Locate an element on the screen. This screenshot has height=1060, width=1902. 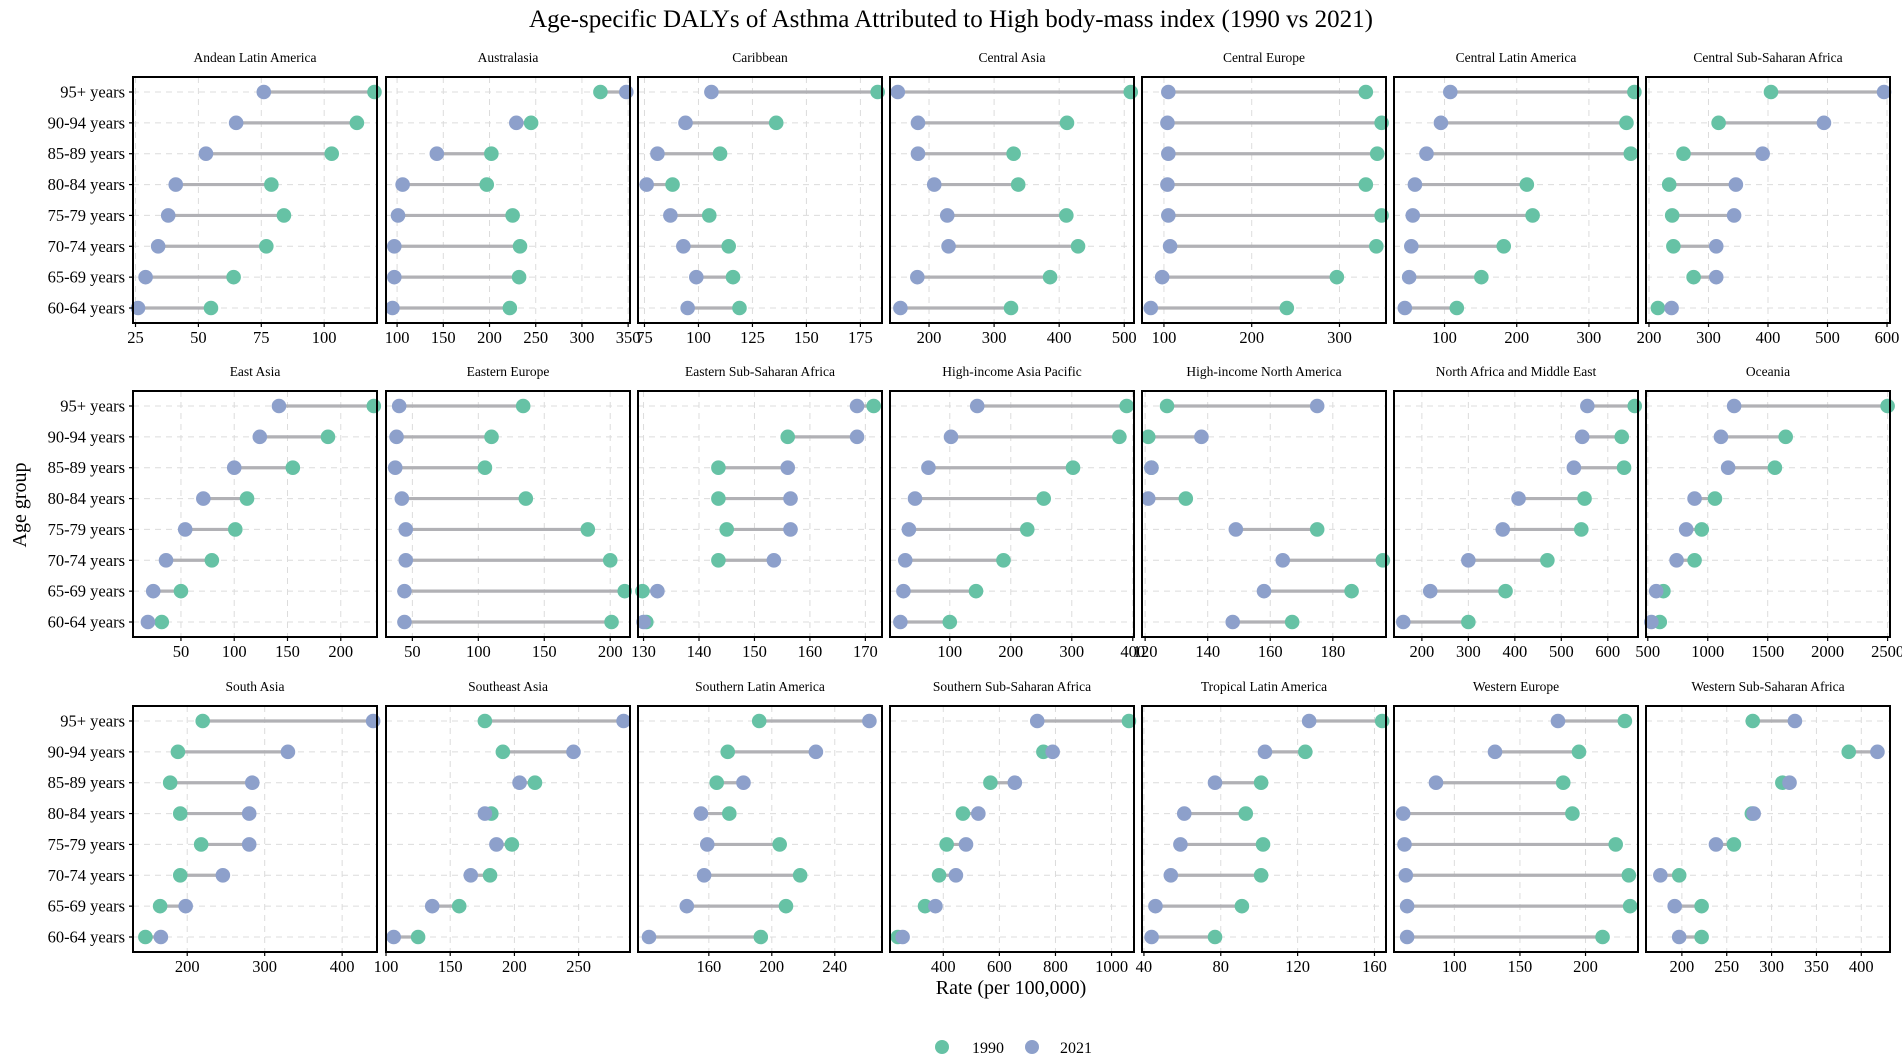
panel-title-southern-latin-america: Southern Latin America is located at coordinates (760, 686).